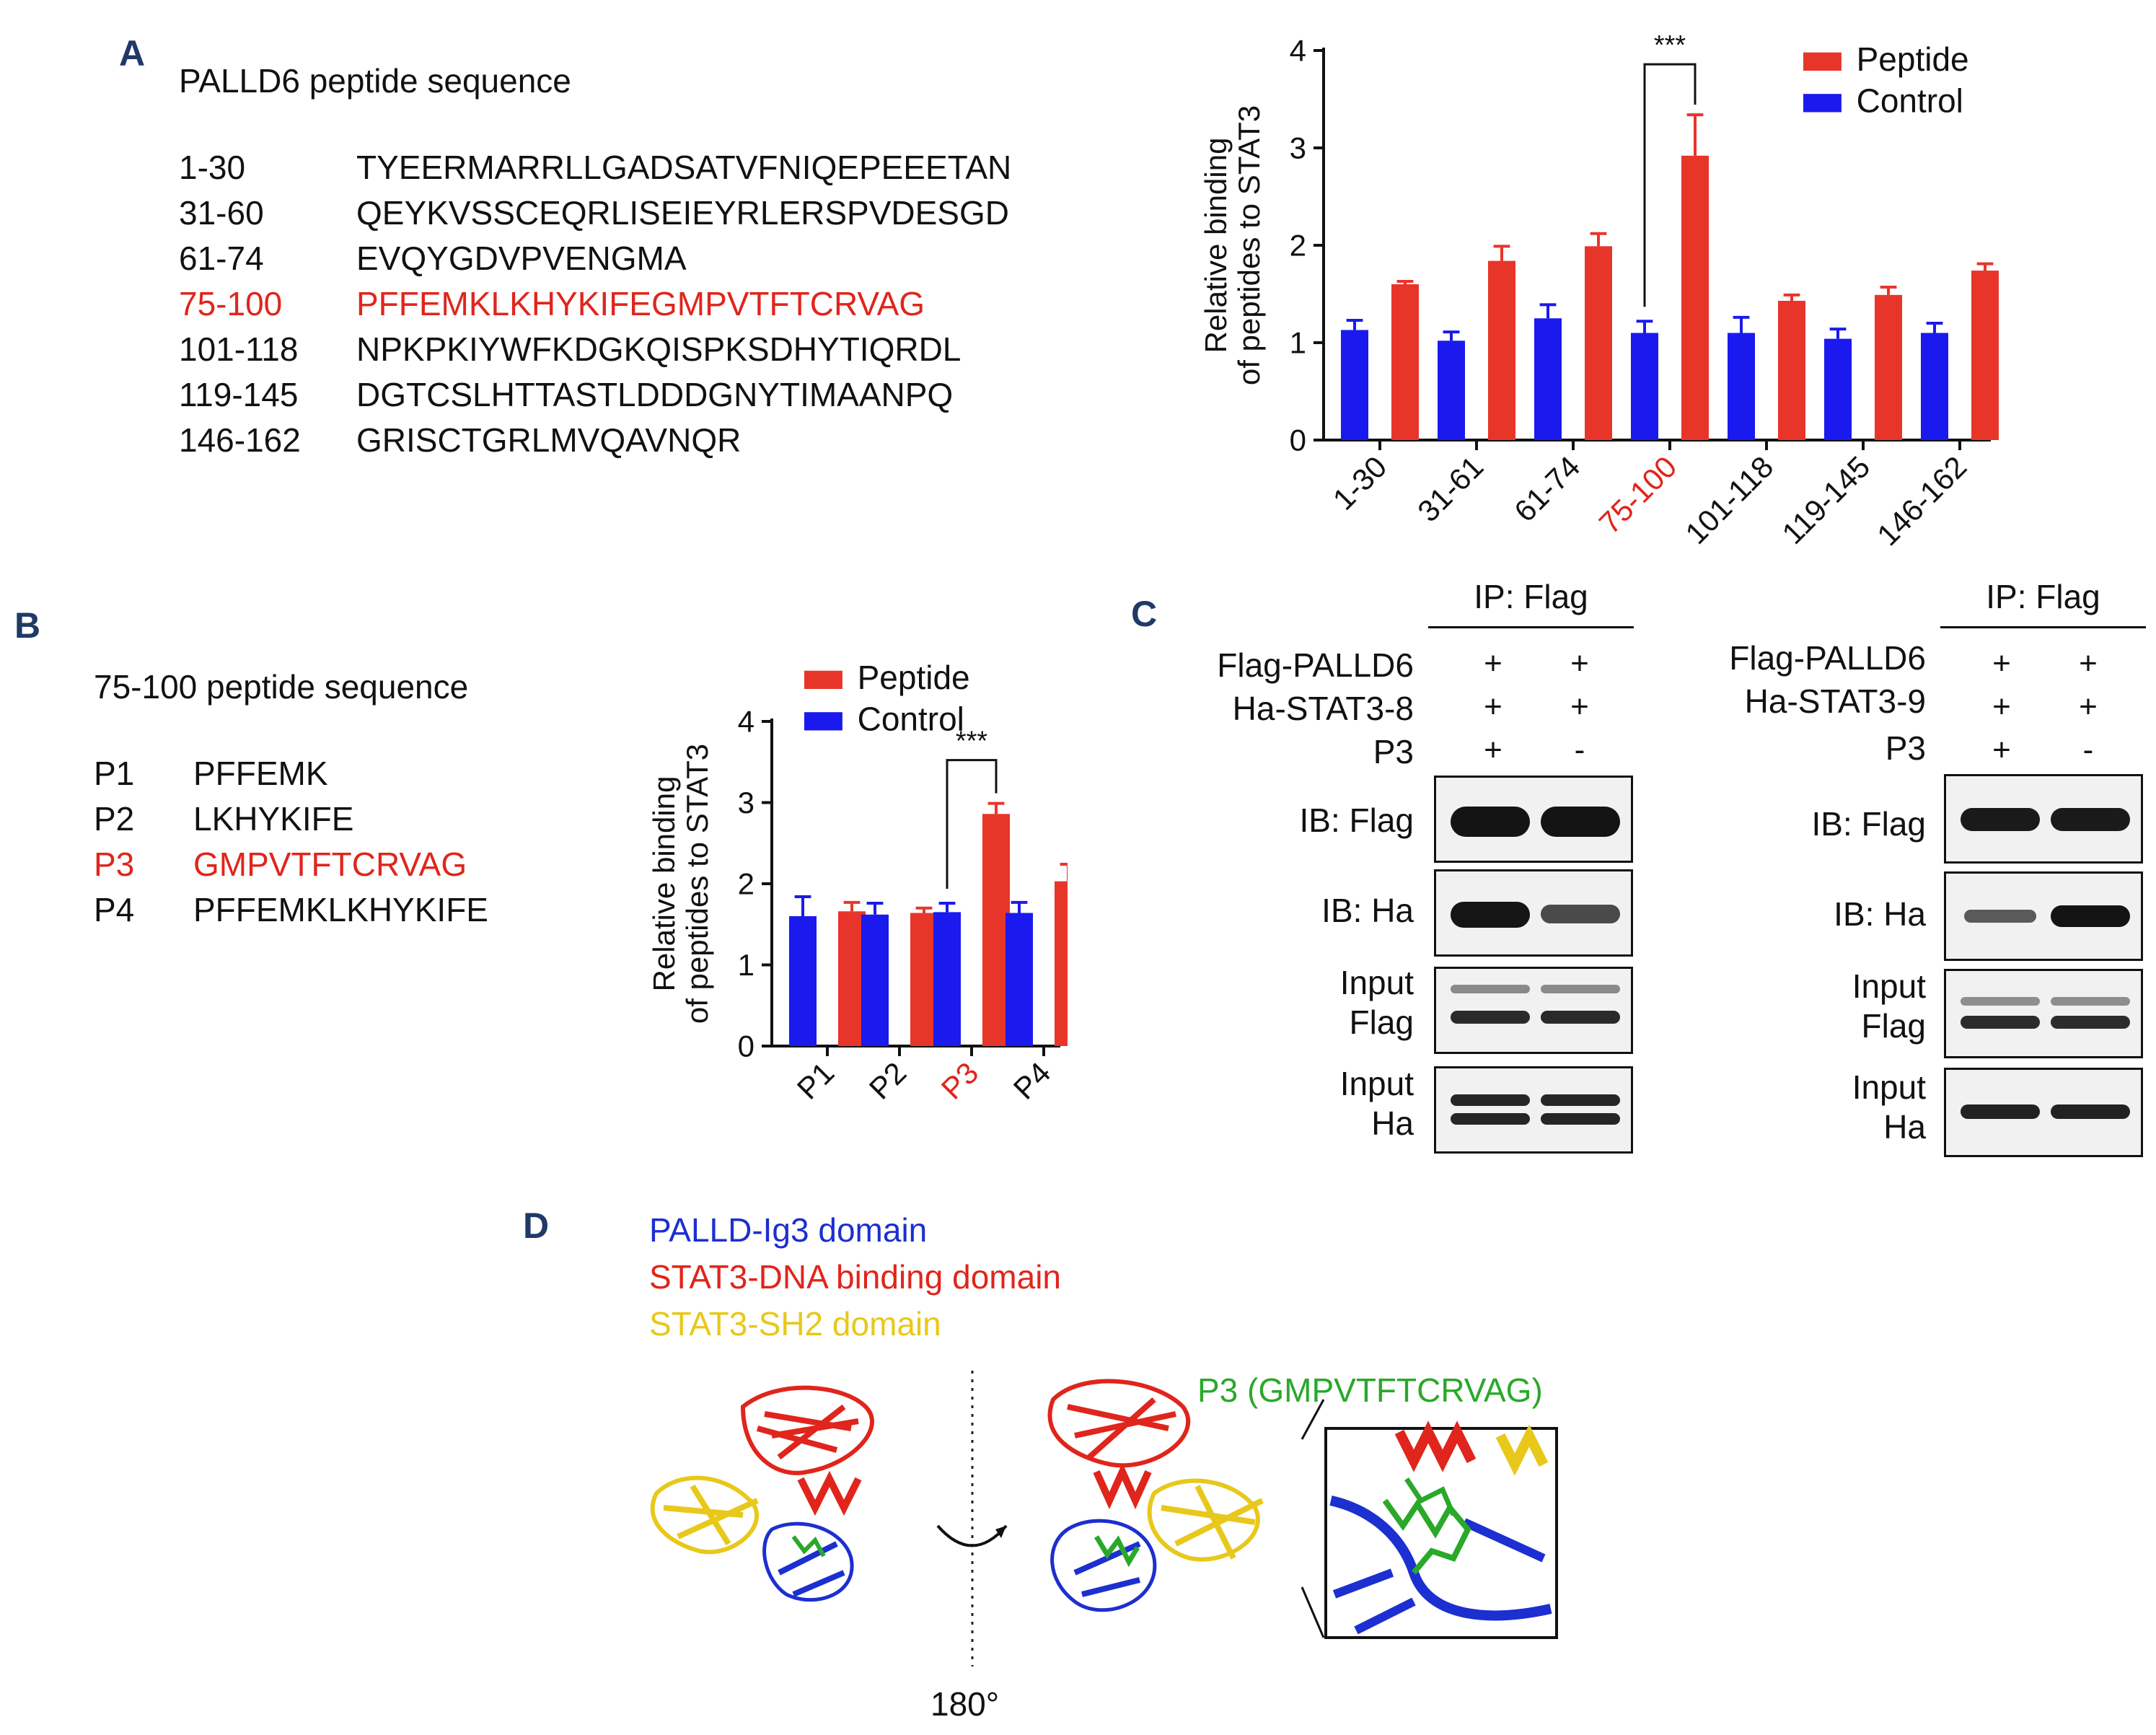 Image resolution: width=2156 pixels, height=1735 pixels. I want to click on panel-a-range-6: 146-162, so click(240, 440).